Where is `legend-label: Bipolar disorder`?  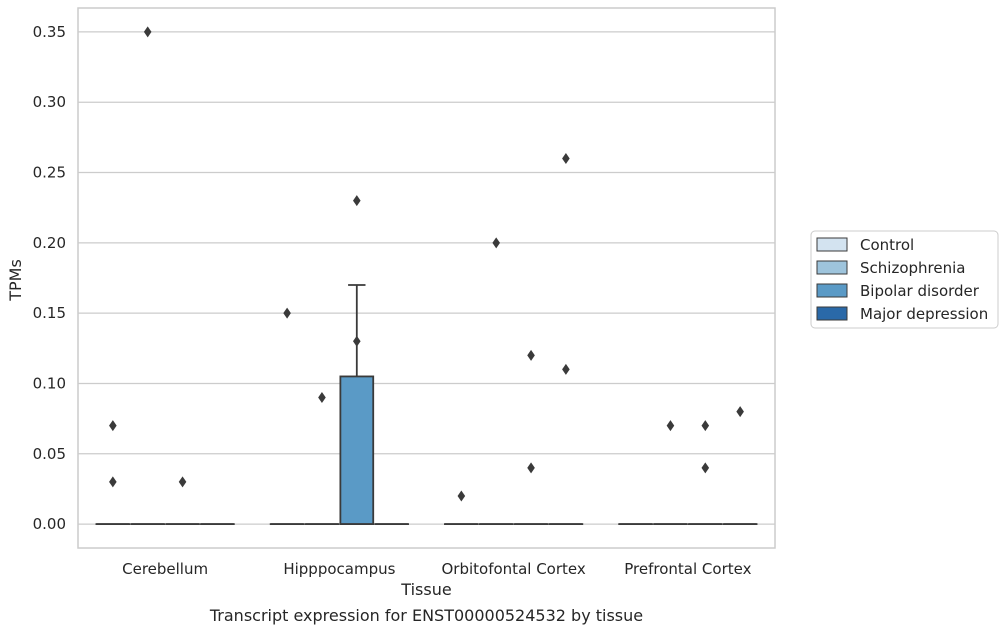
legend-label: Bipolar disorder is located at coordinates (920, 291).